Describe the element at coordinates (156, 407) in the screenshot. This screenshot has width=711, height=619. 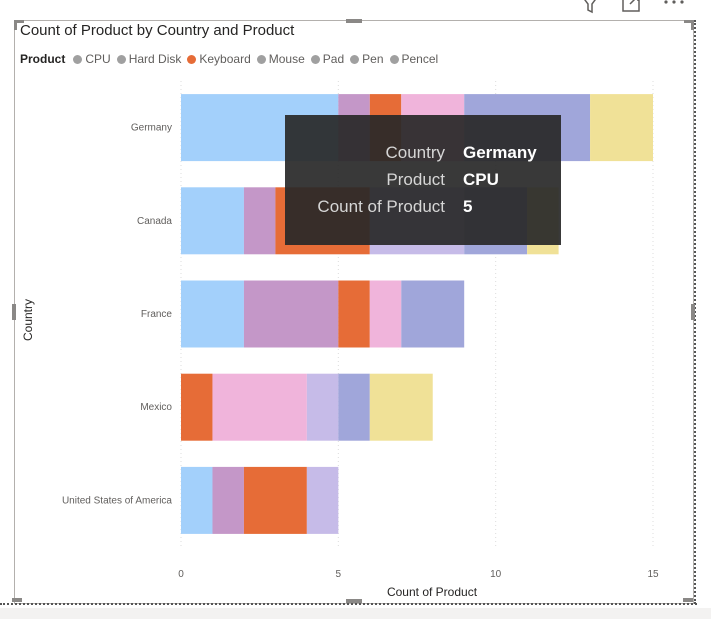
I see `y-tick-label: Mexico` at that location.